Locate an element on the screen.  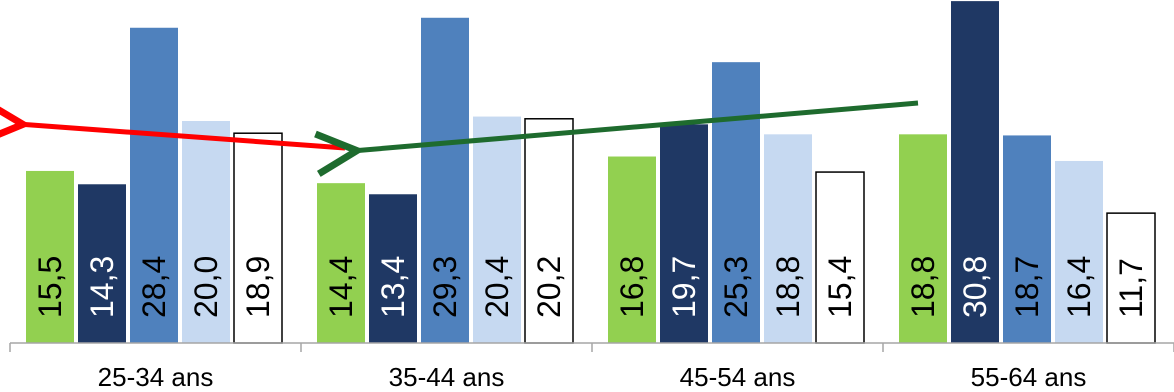
bar-35-44-ans-s5 is located at coordinates (549, 231).